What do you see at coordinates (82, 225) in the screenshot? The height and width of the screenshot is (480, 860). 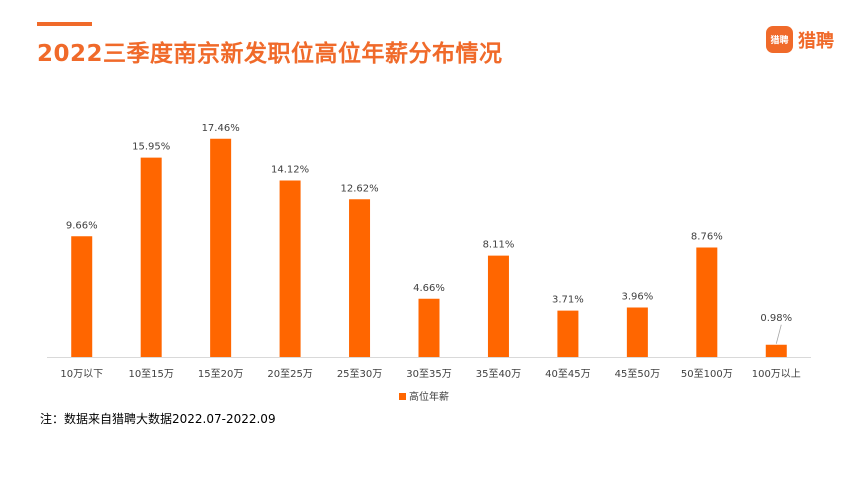 I see `data-label-0: 9.66%` at bounding box center [82, 225].